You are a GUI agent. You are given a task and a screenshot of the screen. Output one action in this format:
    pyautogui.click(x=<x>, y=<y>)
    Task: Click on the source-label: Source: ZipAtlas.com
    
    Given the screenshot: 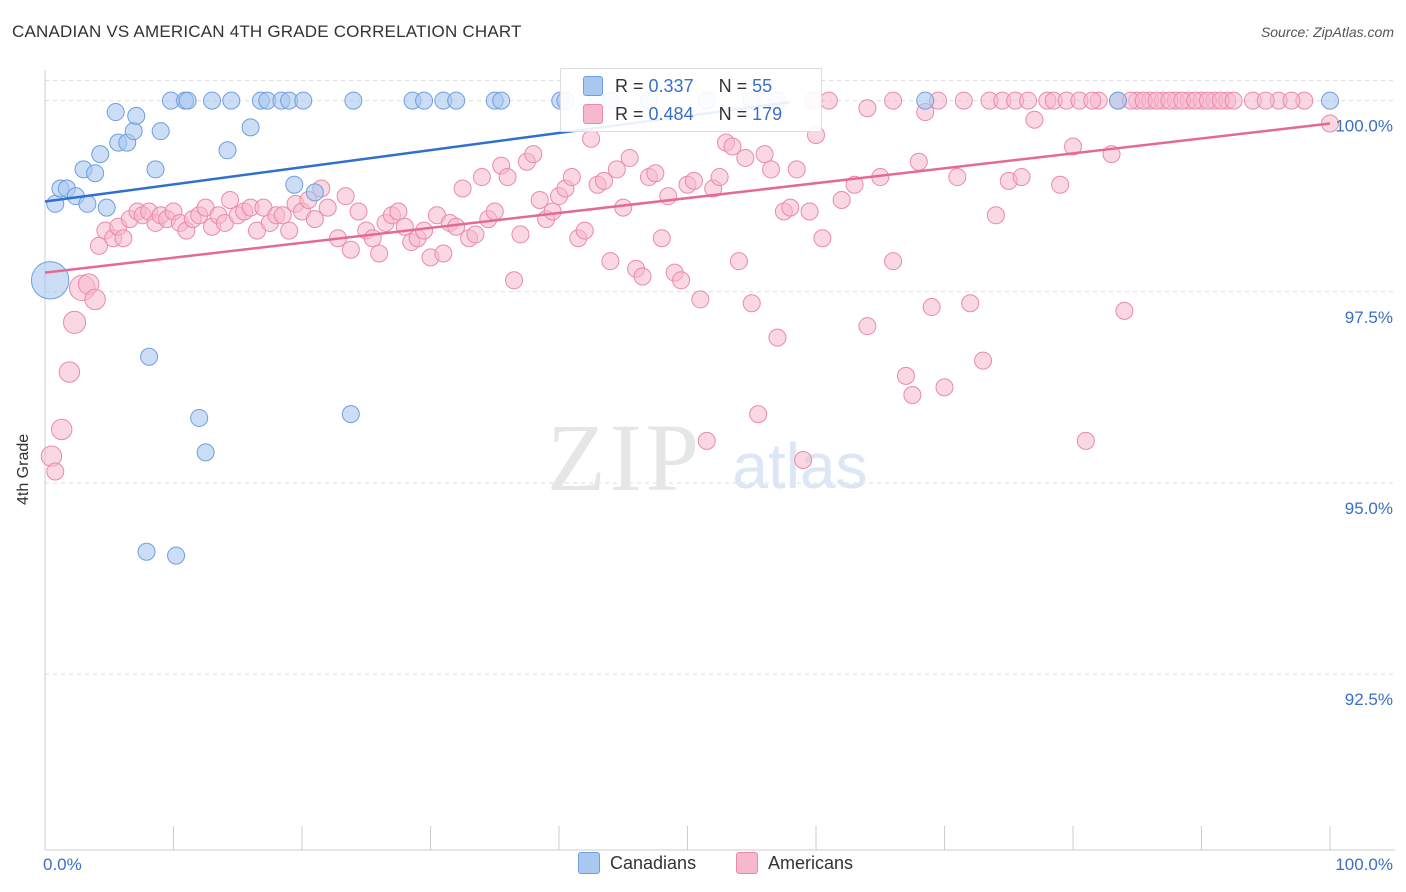 What is the action you would take?
    pyautogui.click(x=1327, y=32)
    